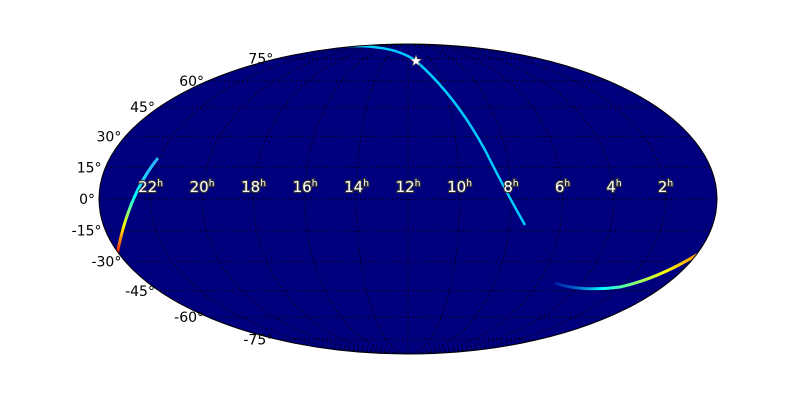 The image size is (800, 400). Describe the element at coordinates (87, 232) in the screenshot. I see `dec-tick-label: -15°` at that location.